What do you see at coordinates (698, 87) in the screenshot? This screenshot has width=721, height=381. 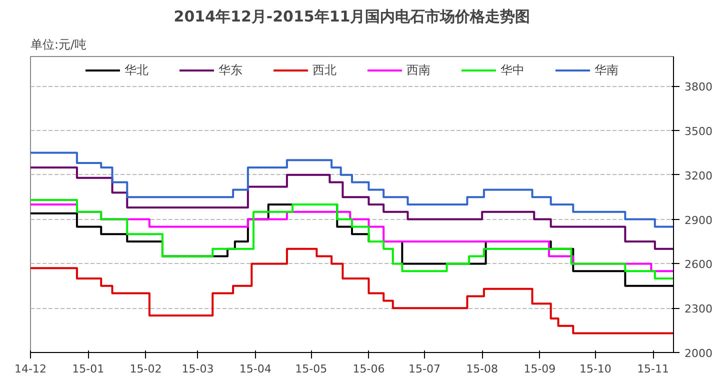 I see `y-tick-label: 3800` at bounding box center [698, 87].